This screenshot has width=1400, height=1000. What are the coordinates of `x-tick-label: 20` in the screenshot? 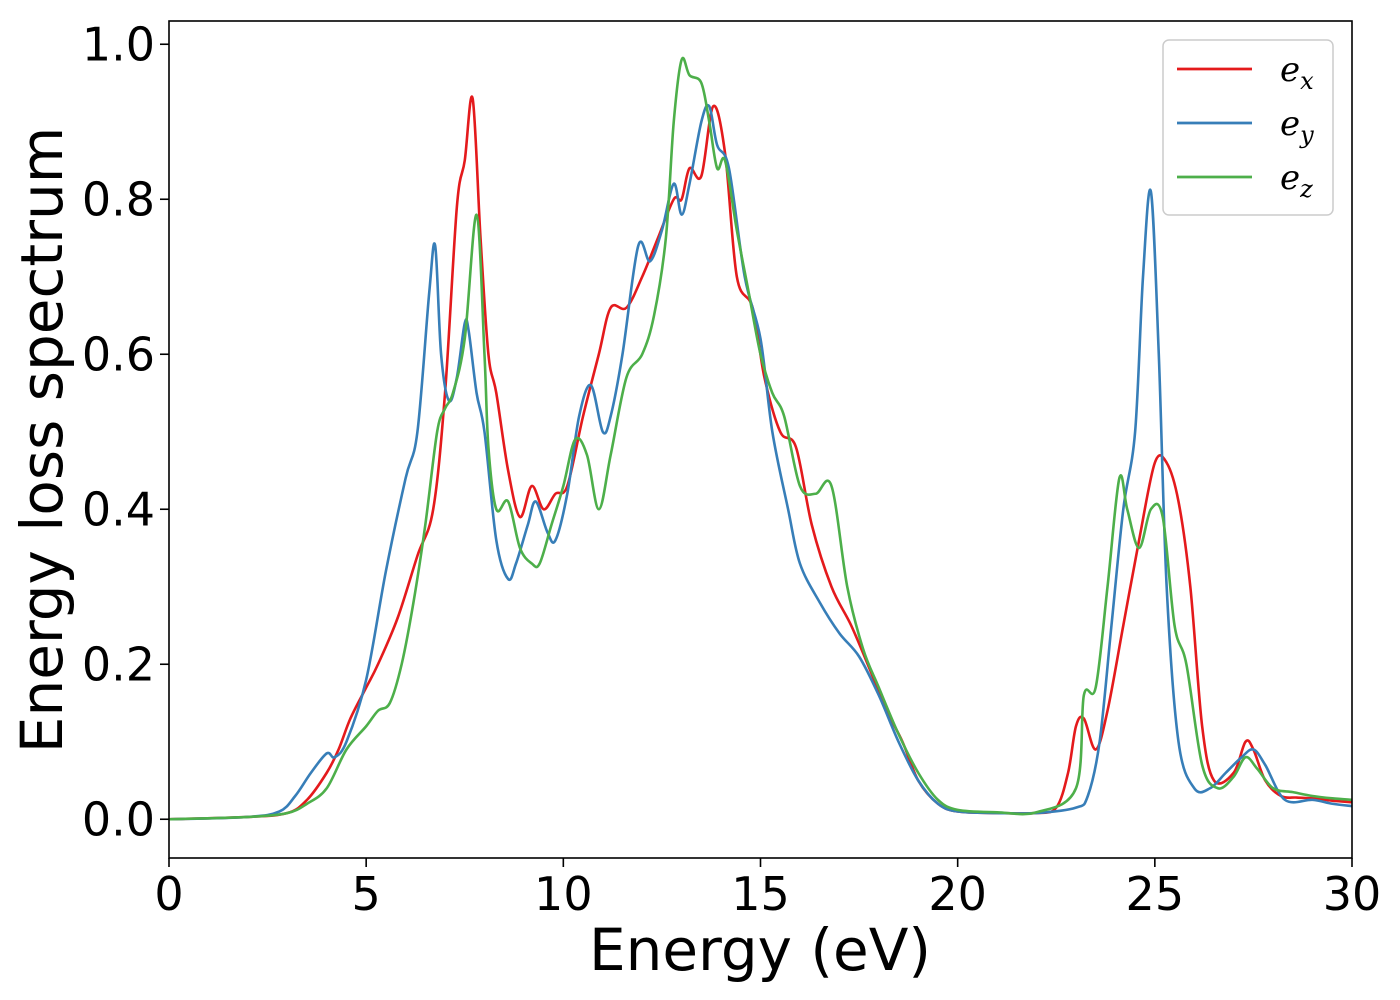 It's located at (957, 894).